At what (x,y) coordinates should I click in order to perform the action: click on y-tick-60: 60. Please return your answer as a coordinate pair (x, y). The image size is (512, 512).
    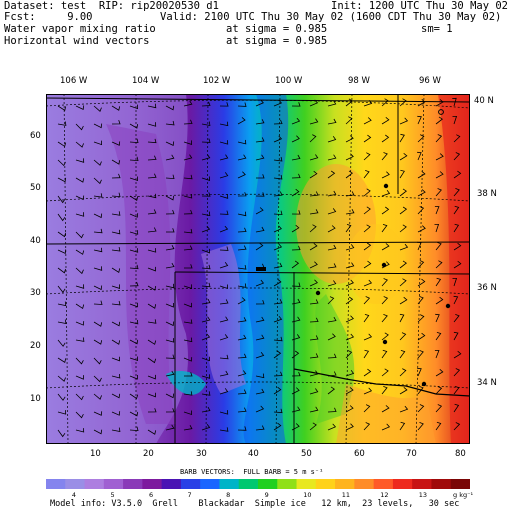
    Looking at the image, I should click on (35, 136).